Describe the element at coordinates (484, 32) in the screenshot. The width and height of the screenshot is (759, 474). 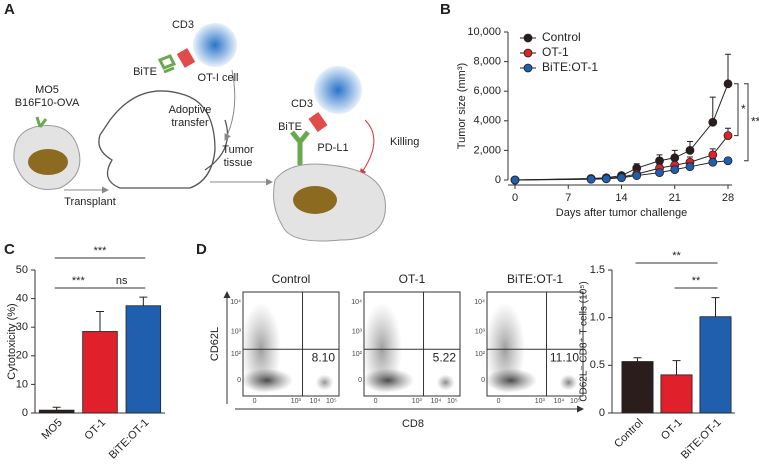
I see `y-tick-label: 10,000` at that location.